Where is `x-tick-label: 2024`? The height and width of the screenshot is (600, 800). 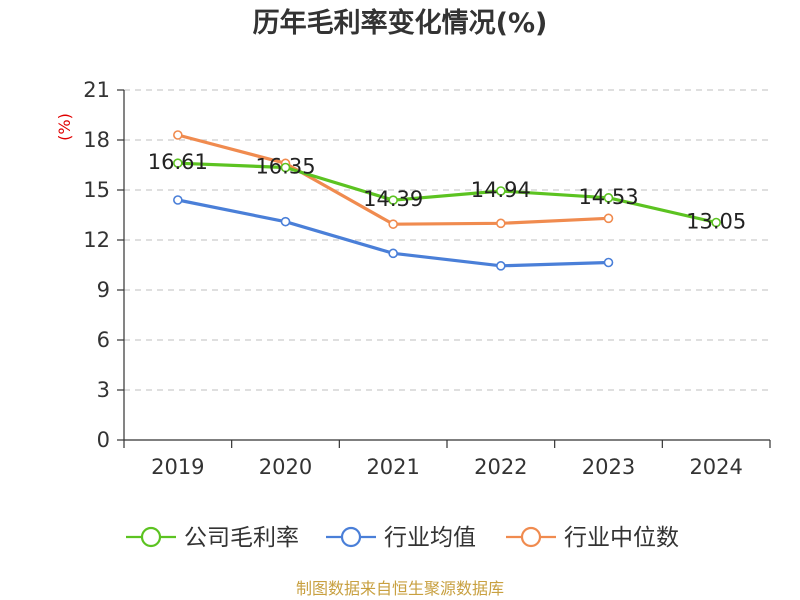 x-tick-label: 2024 is located at coordinates (715, 467).